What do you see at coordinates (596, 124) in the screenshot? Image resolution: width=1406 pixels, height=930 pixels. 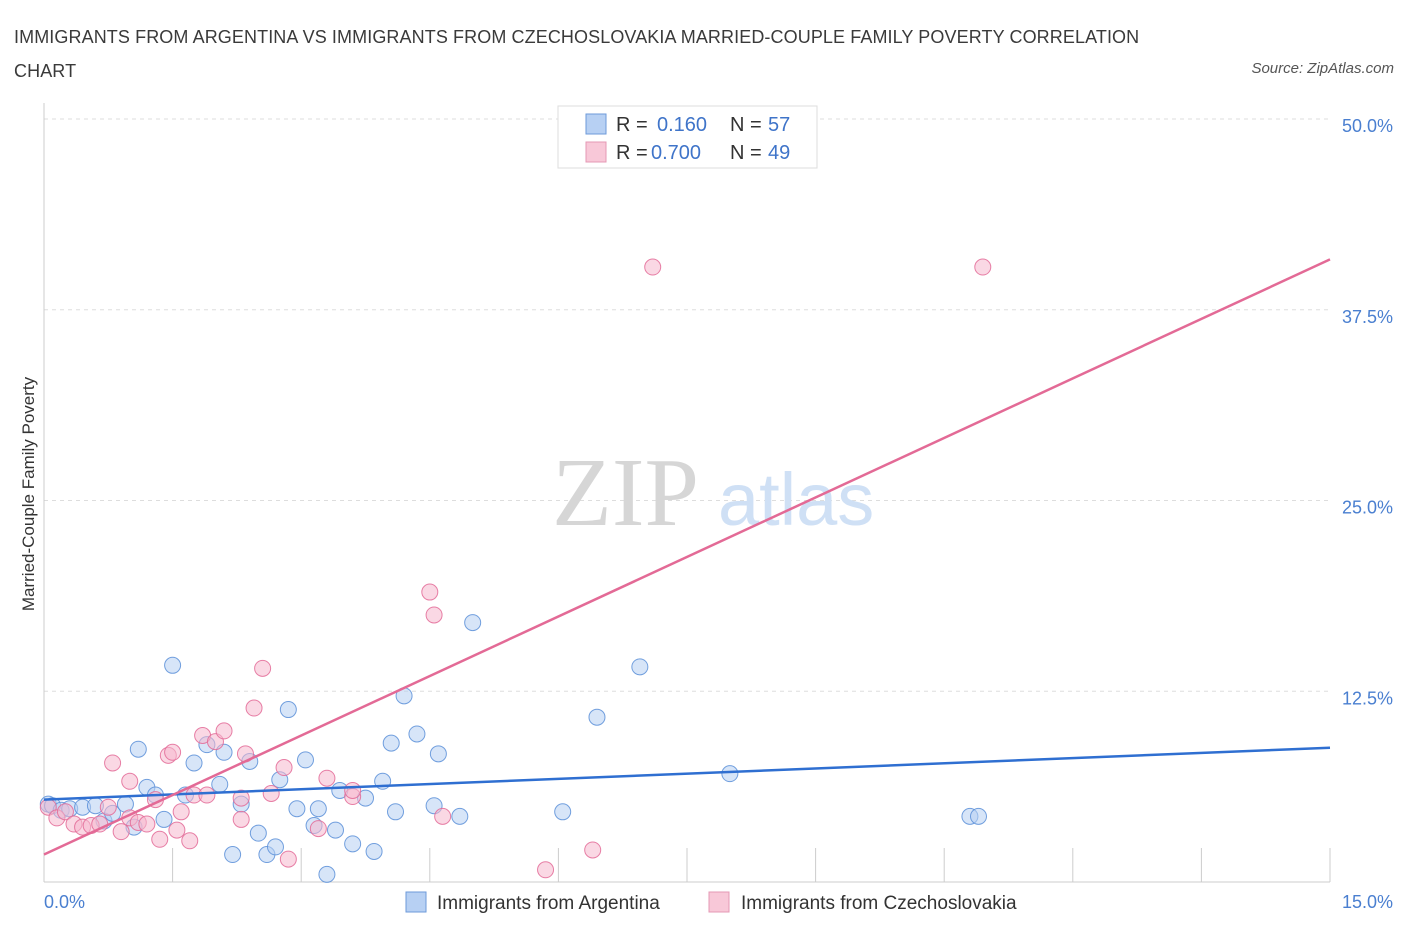 I see `legend-swatch-blue` at bounding box center [596, 124].